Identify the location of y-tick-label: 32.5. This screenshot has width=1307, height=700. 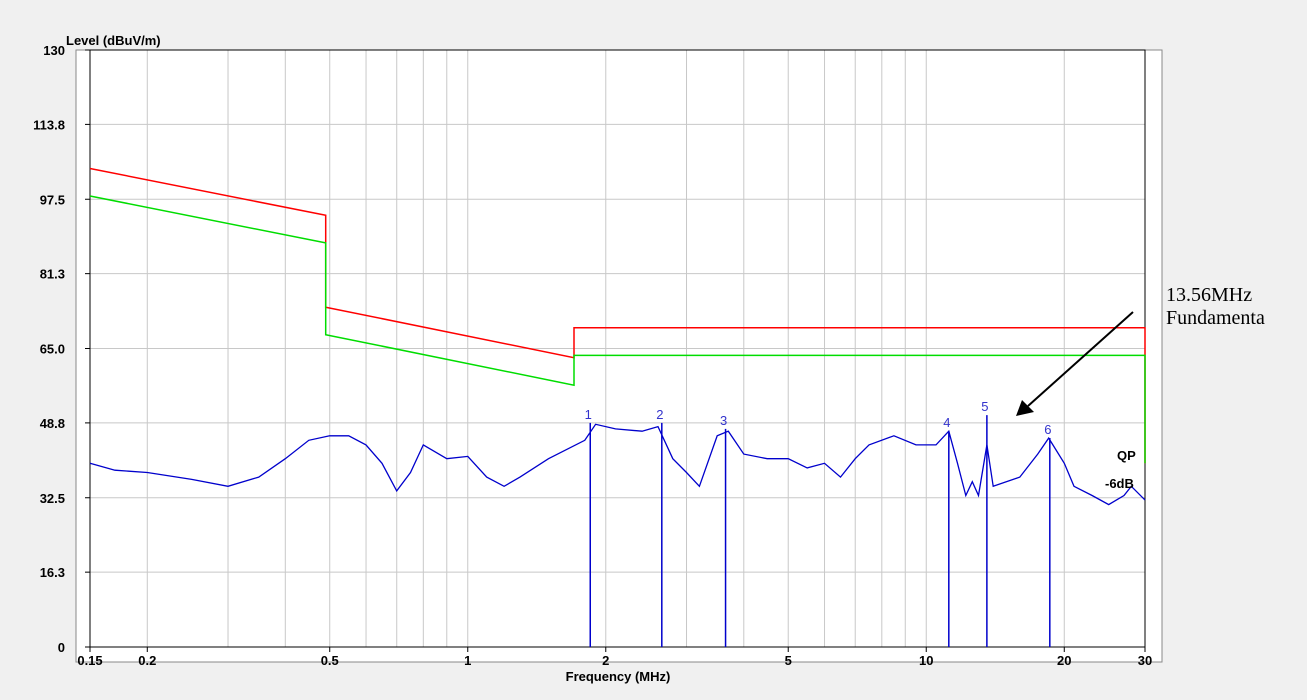
(52, 498).